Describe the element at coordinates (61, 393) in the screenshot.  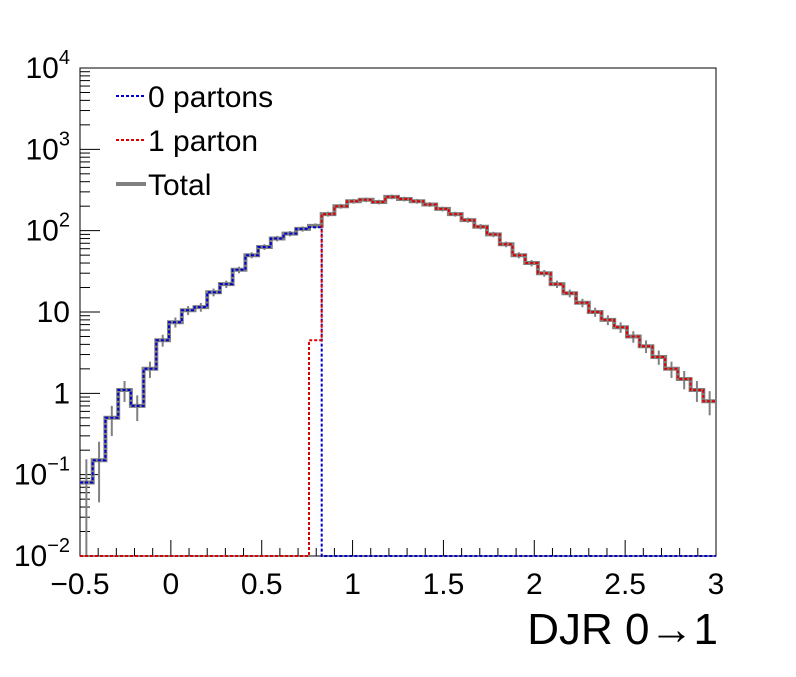
I see `y-tick-label: 1` at that location.